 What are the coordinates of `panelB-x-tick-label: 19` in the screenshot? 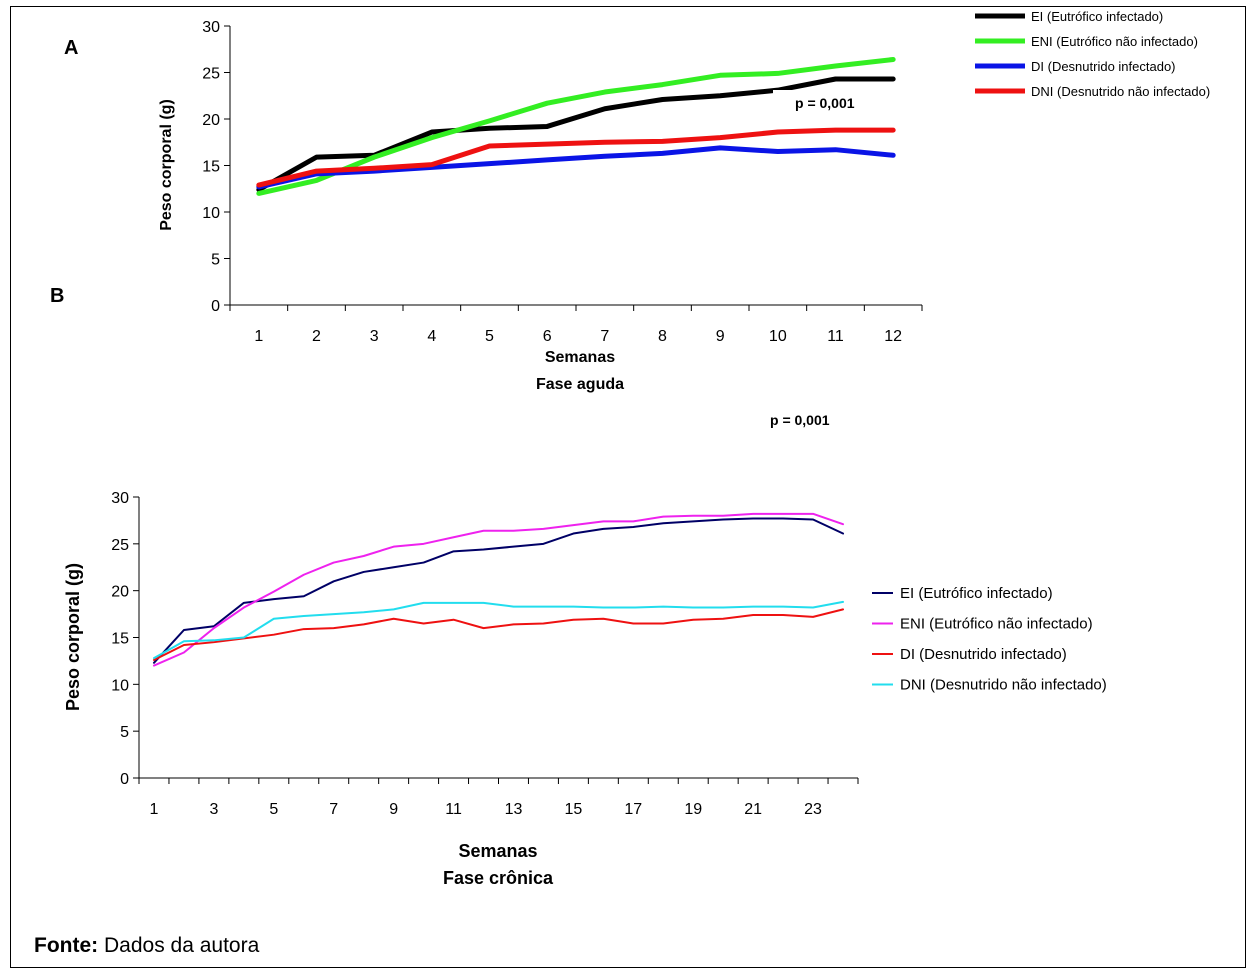 It's located at (693, 809).